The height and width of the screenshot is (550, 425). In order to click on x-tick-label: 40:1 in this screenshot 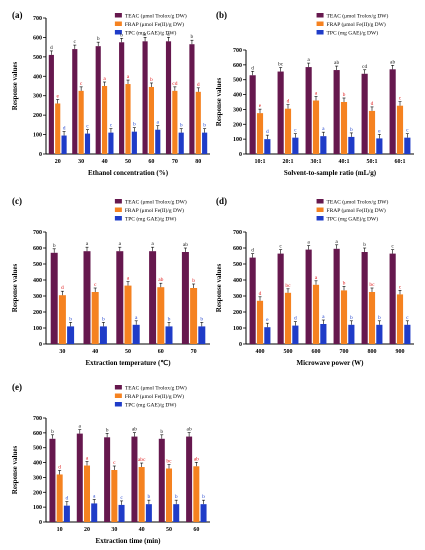, I will do `click(344, 162)`.